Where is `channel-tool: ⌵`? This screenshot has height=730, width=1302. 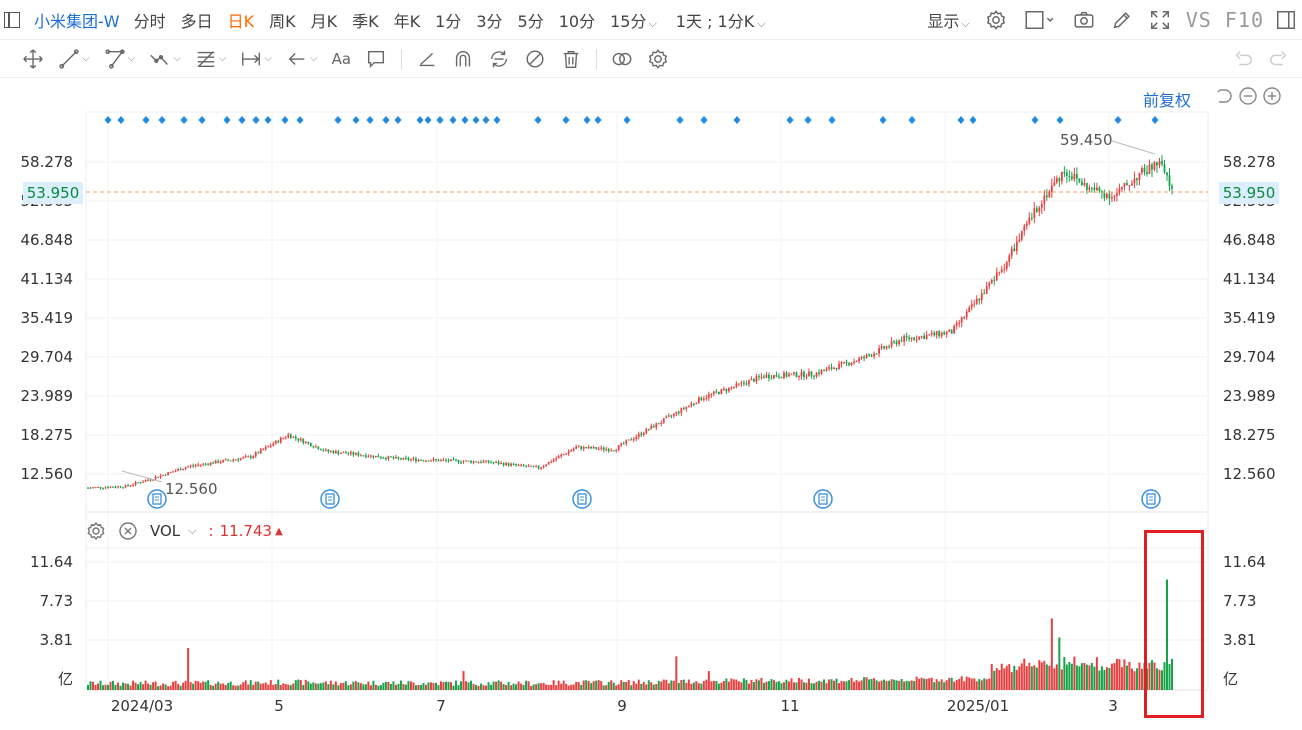 channel-tool: ⌵ is located at coordinates (119, 59).